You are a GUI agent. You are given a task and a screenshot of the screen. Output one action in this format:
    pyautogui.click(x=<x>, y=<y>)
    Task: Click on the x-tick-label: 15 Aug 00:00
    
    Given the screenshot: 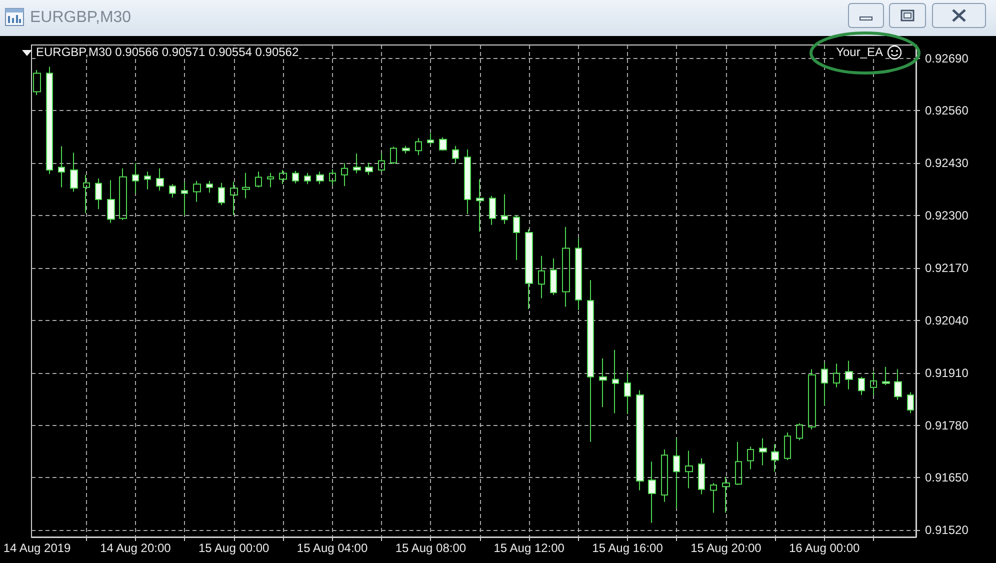 What is the action you would take?
    pyautogui.click(x=234, y=548)
    